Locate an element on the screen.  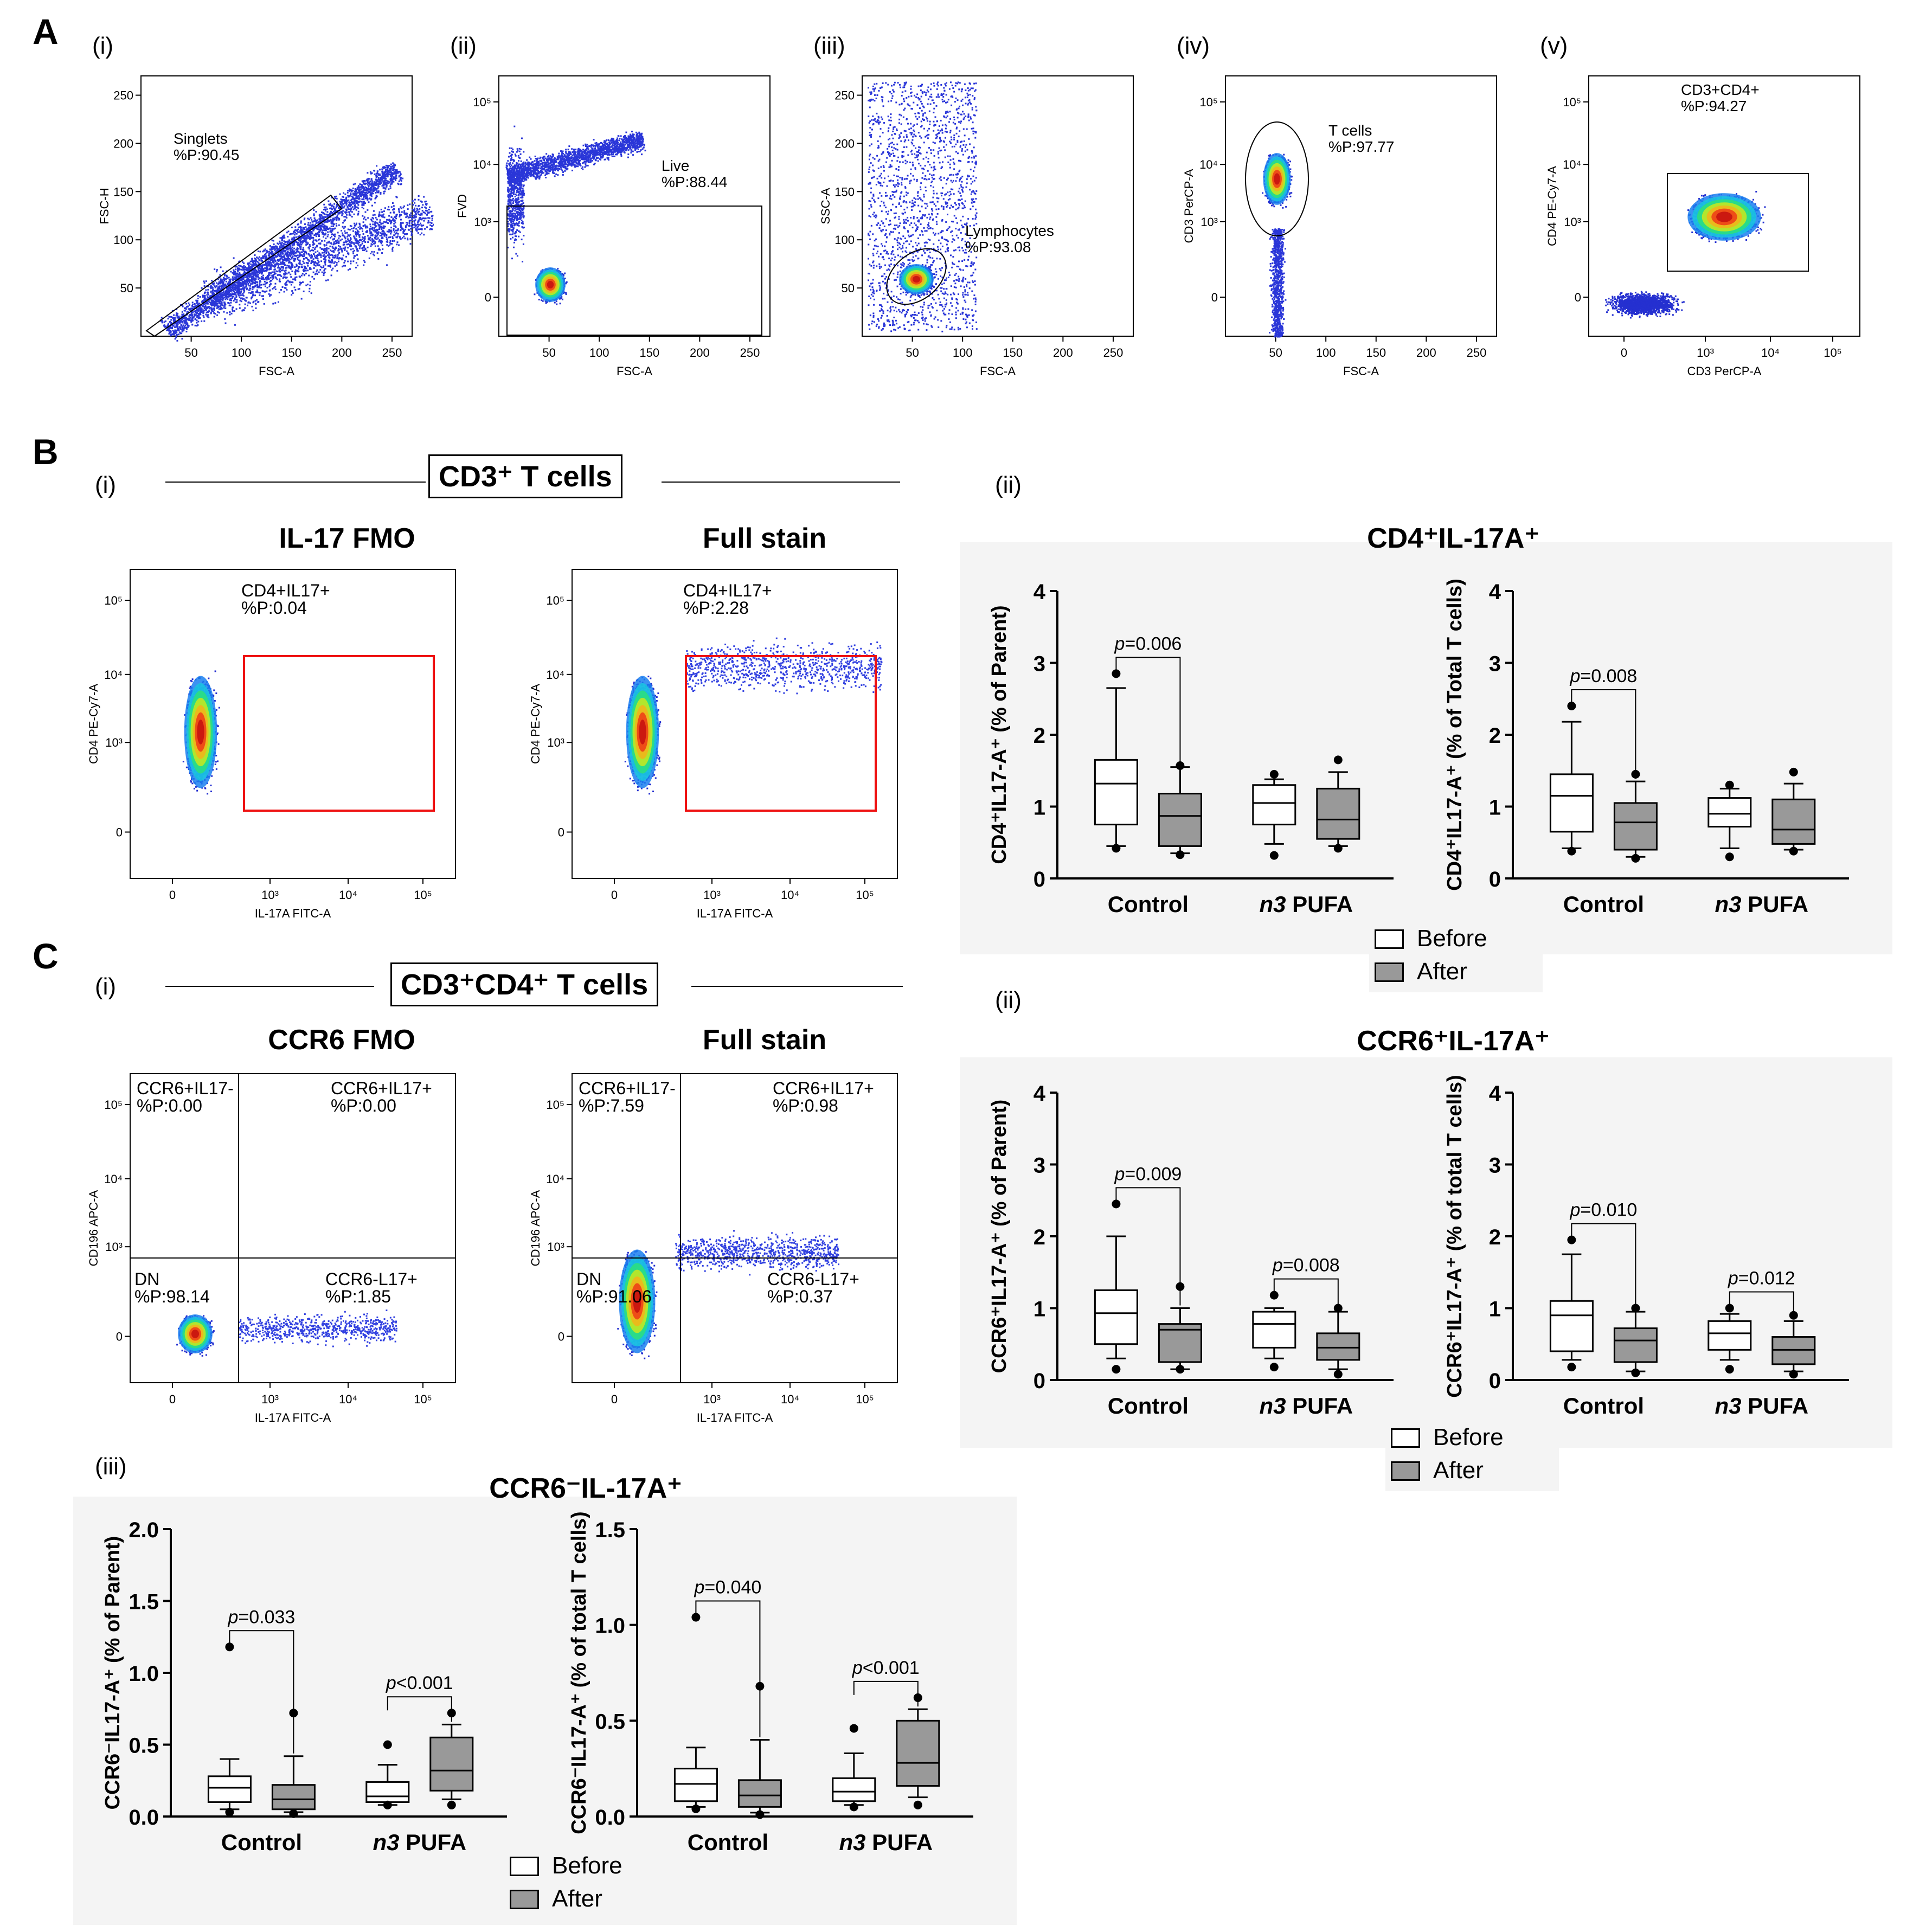
x-tick-label: 50 is located at coordinates (1275, 353).